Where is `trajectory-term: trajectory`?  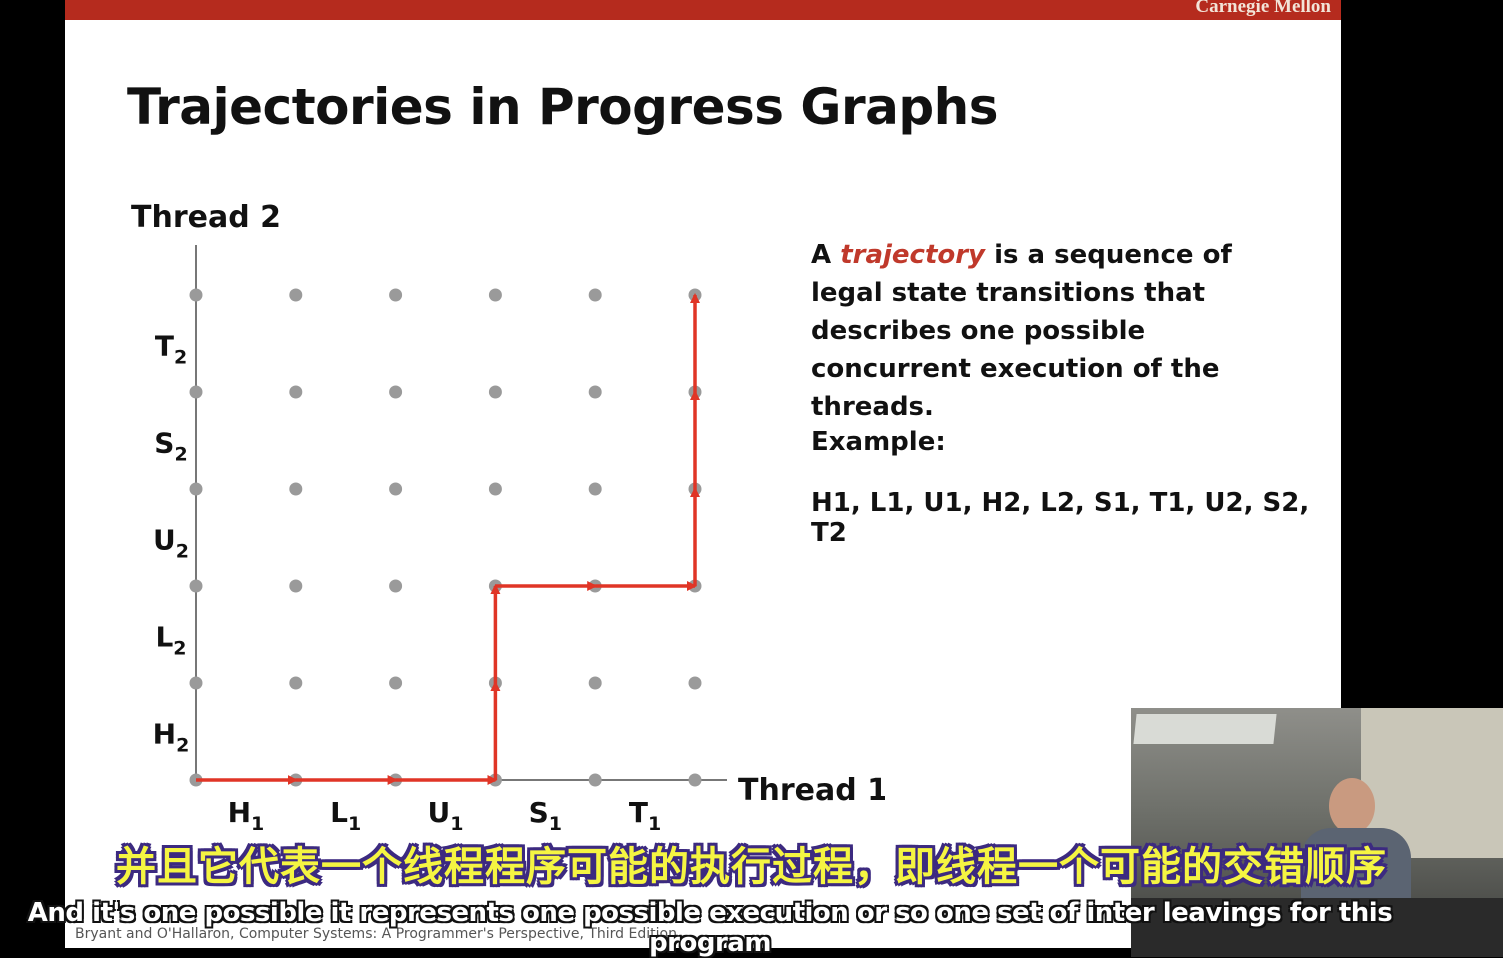
trajectory-term: trajectory is located at coordinates (913, 255).